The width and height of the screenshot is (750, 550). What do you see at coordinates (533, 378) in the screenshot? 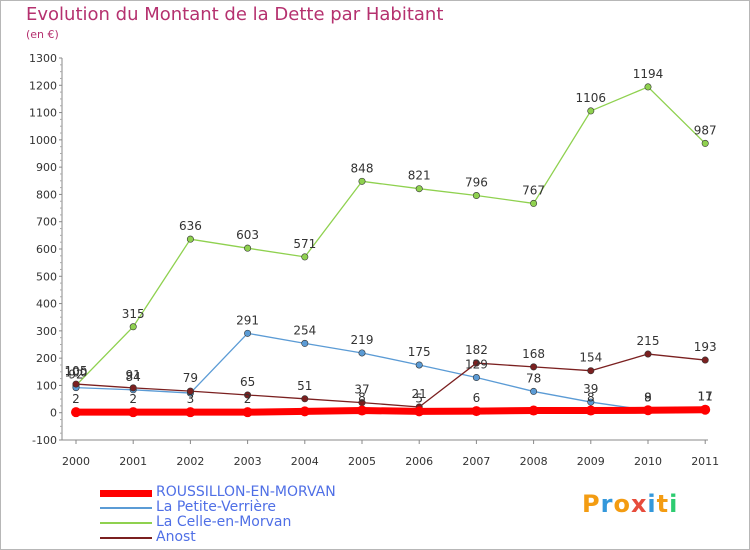
I see `data-label: 78` at bounding box center [533, 378].